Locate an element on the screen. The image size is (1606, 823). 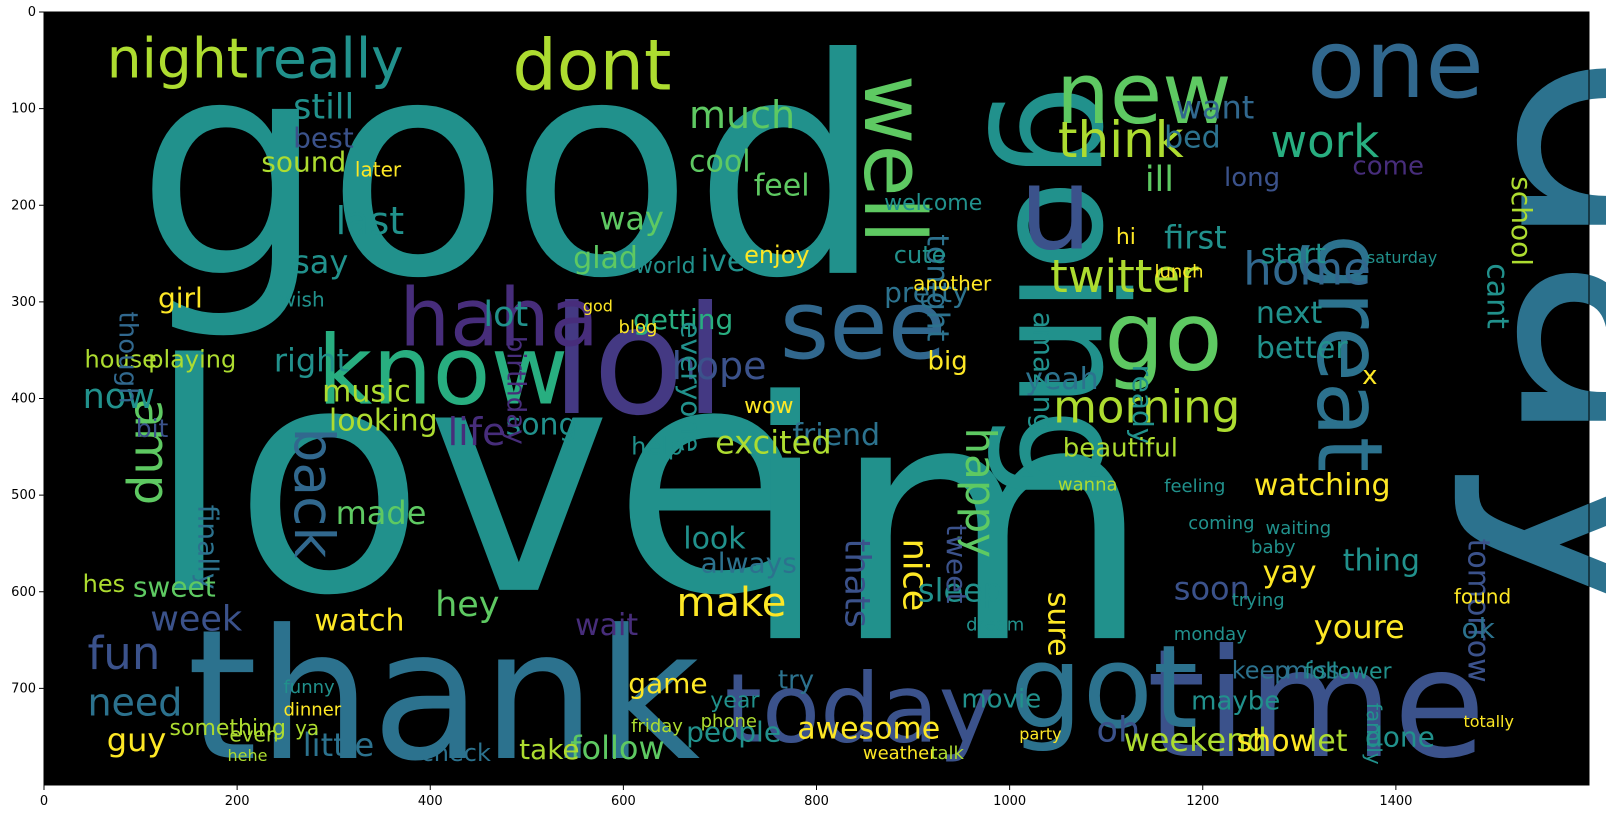
word-say: say is located at coordinates (320, 262).